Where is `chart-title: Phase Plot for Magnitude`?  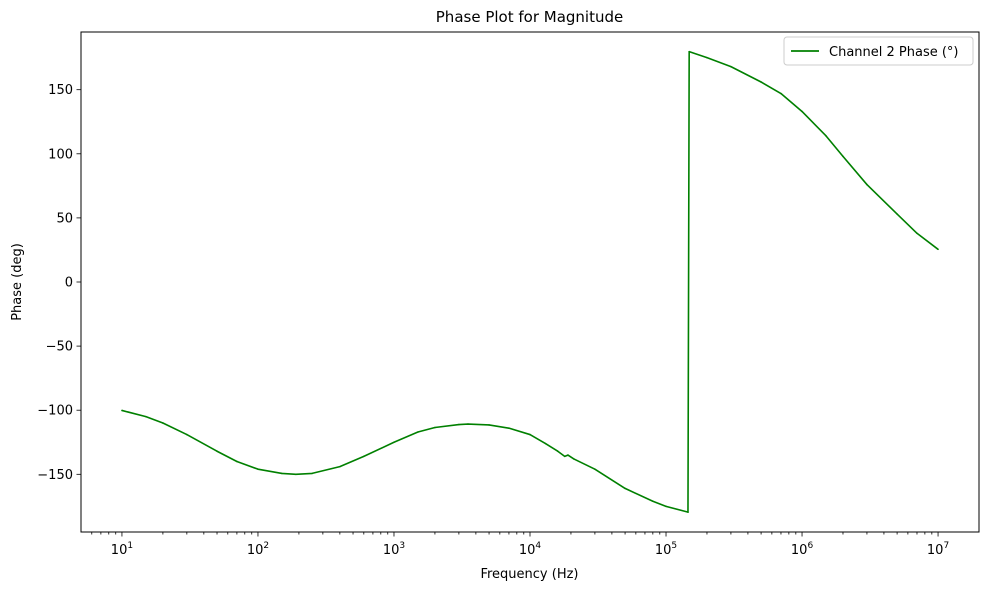 chart-title: Phase Plot for Magnitude is located at coordinates (529, 17).